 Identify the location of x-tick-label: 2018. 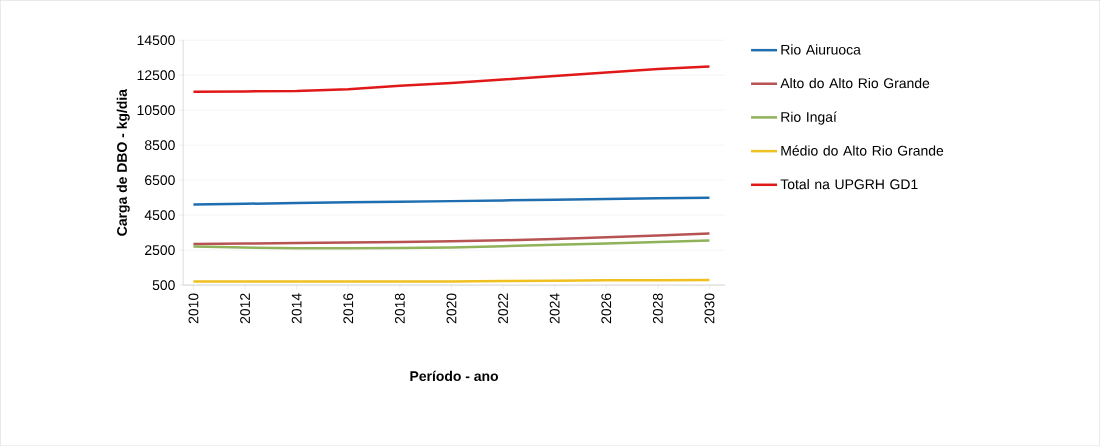
(399, 308).